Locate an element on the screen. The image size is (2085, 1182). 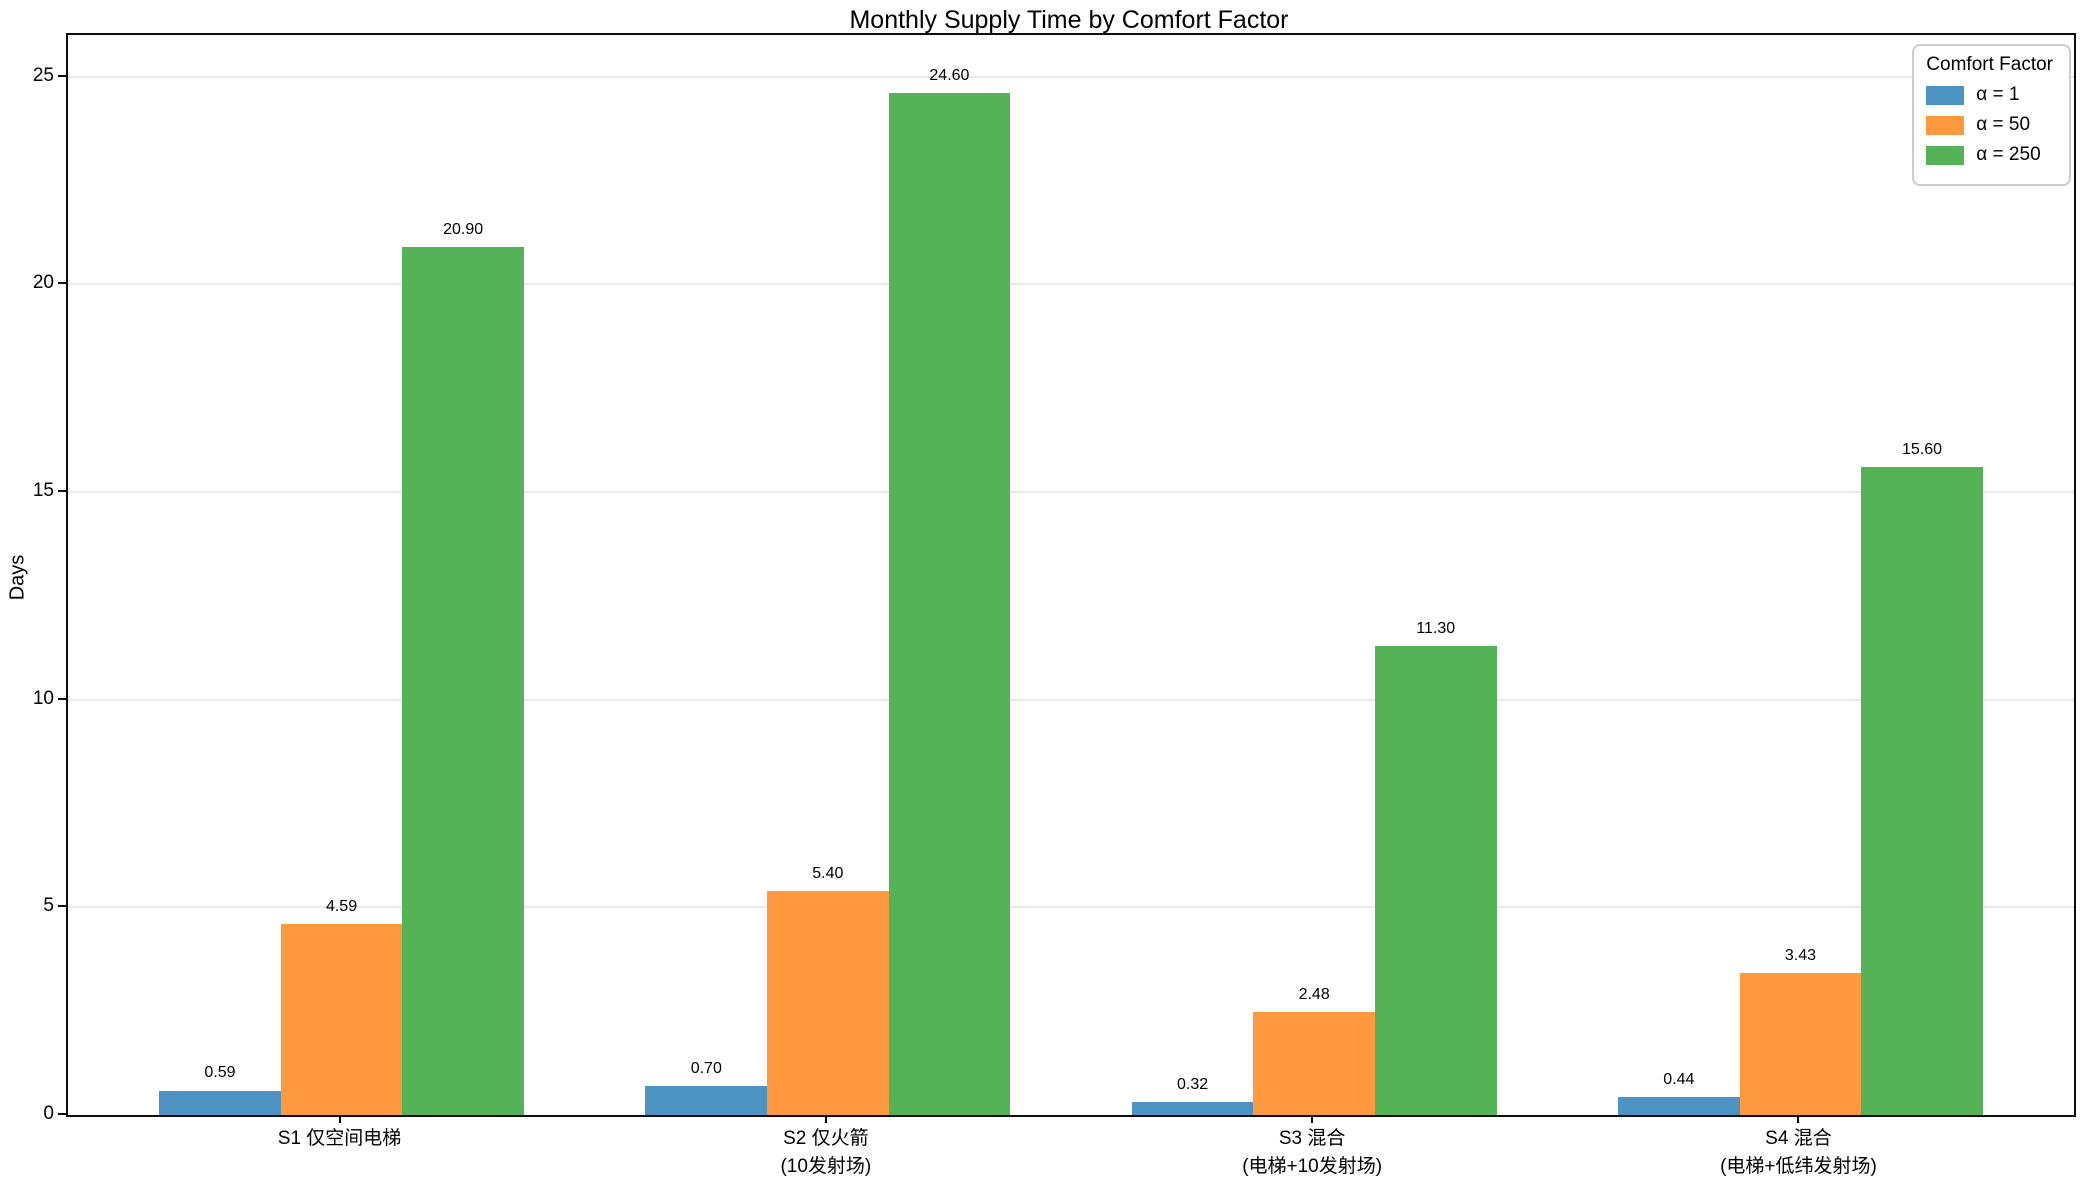
y-axis-label: Days is located at coordinates (17, 577).